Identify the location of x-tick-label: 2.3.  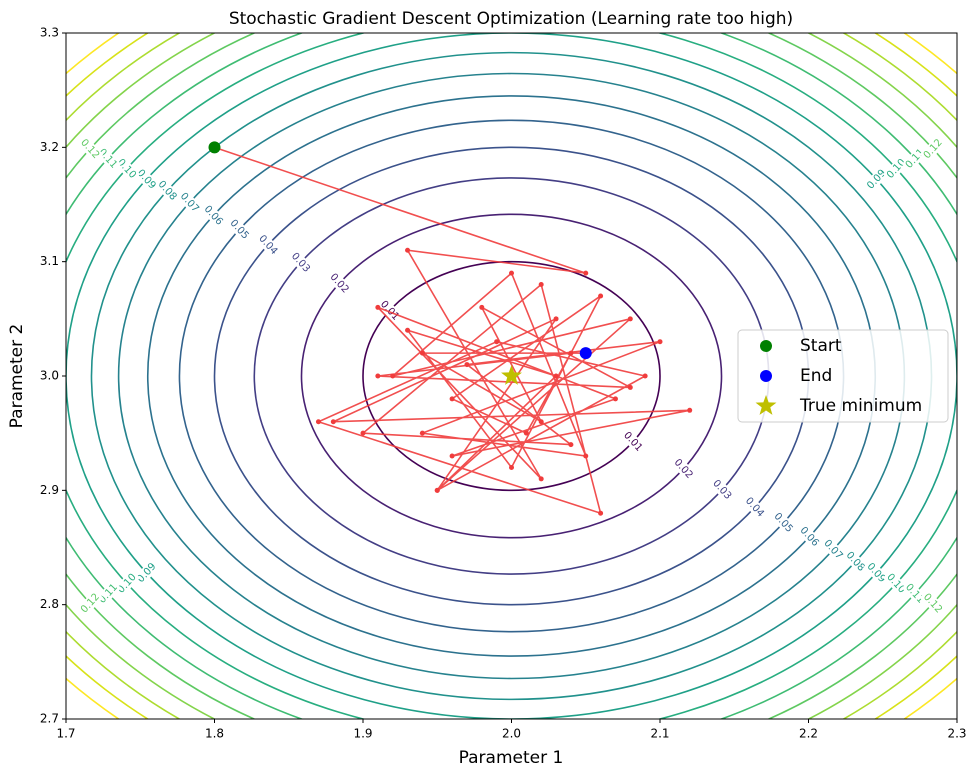
(956, 734).